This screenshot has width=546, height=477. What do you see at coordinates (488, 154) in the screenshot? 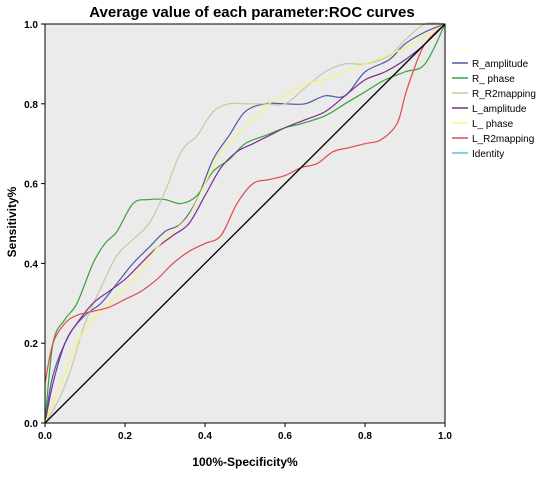
I see `legend-item-label: Identity` at bounding box center [488, 154].